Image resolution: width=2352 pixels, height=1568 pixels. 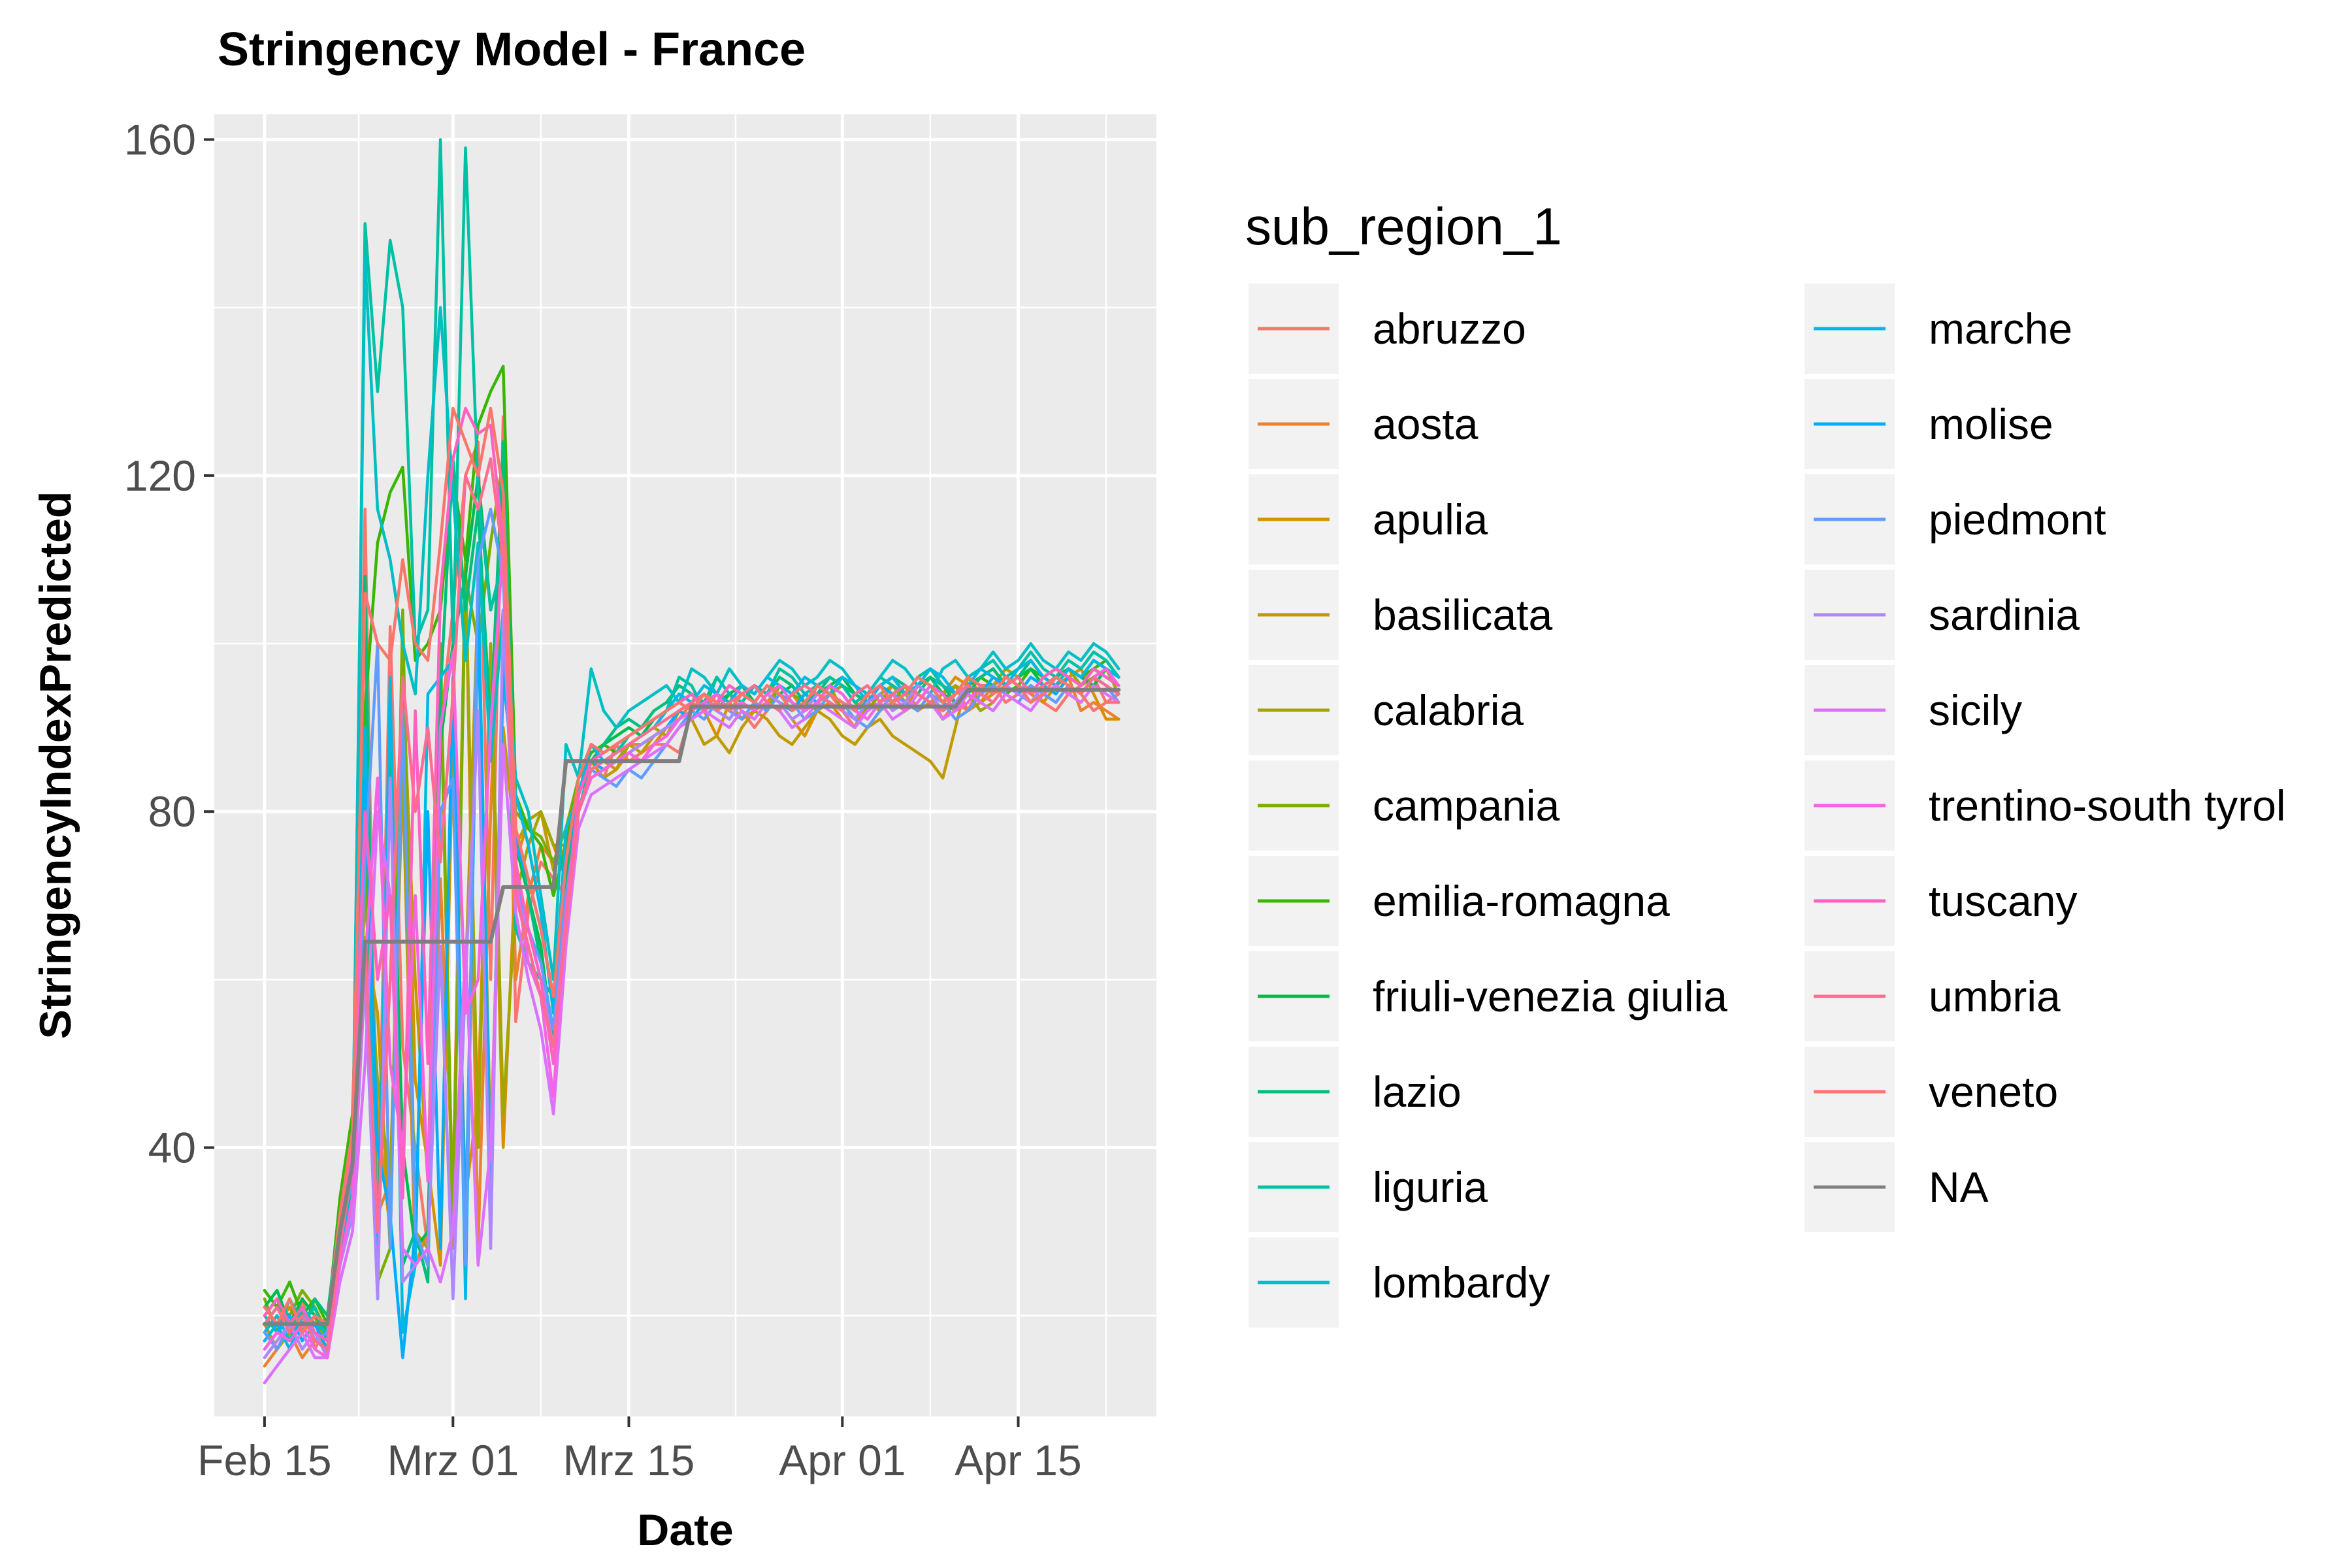 What do you see at coordinates (1550, 996) in the screenshot?
I see `legend-label: friuli-venezia giulia` at bounding box center [1550, 996].